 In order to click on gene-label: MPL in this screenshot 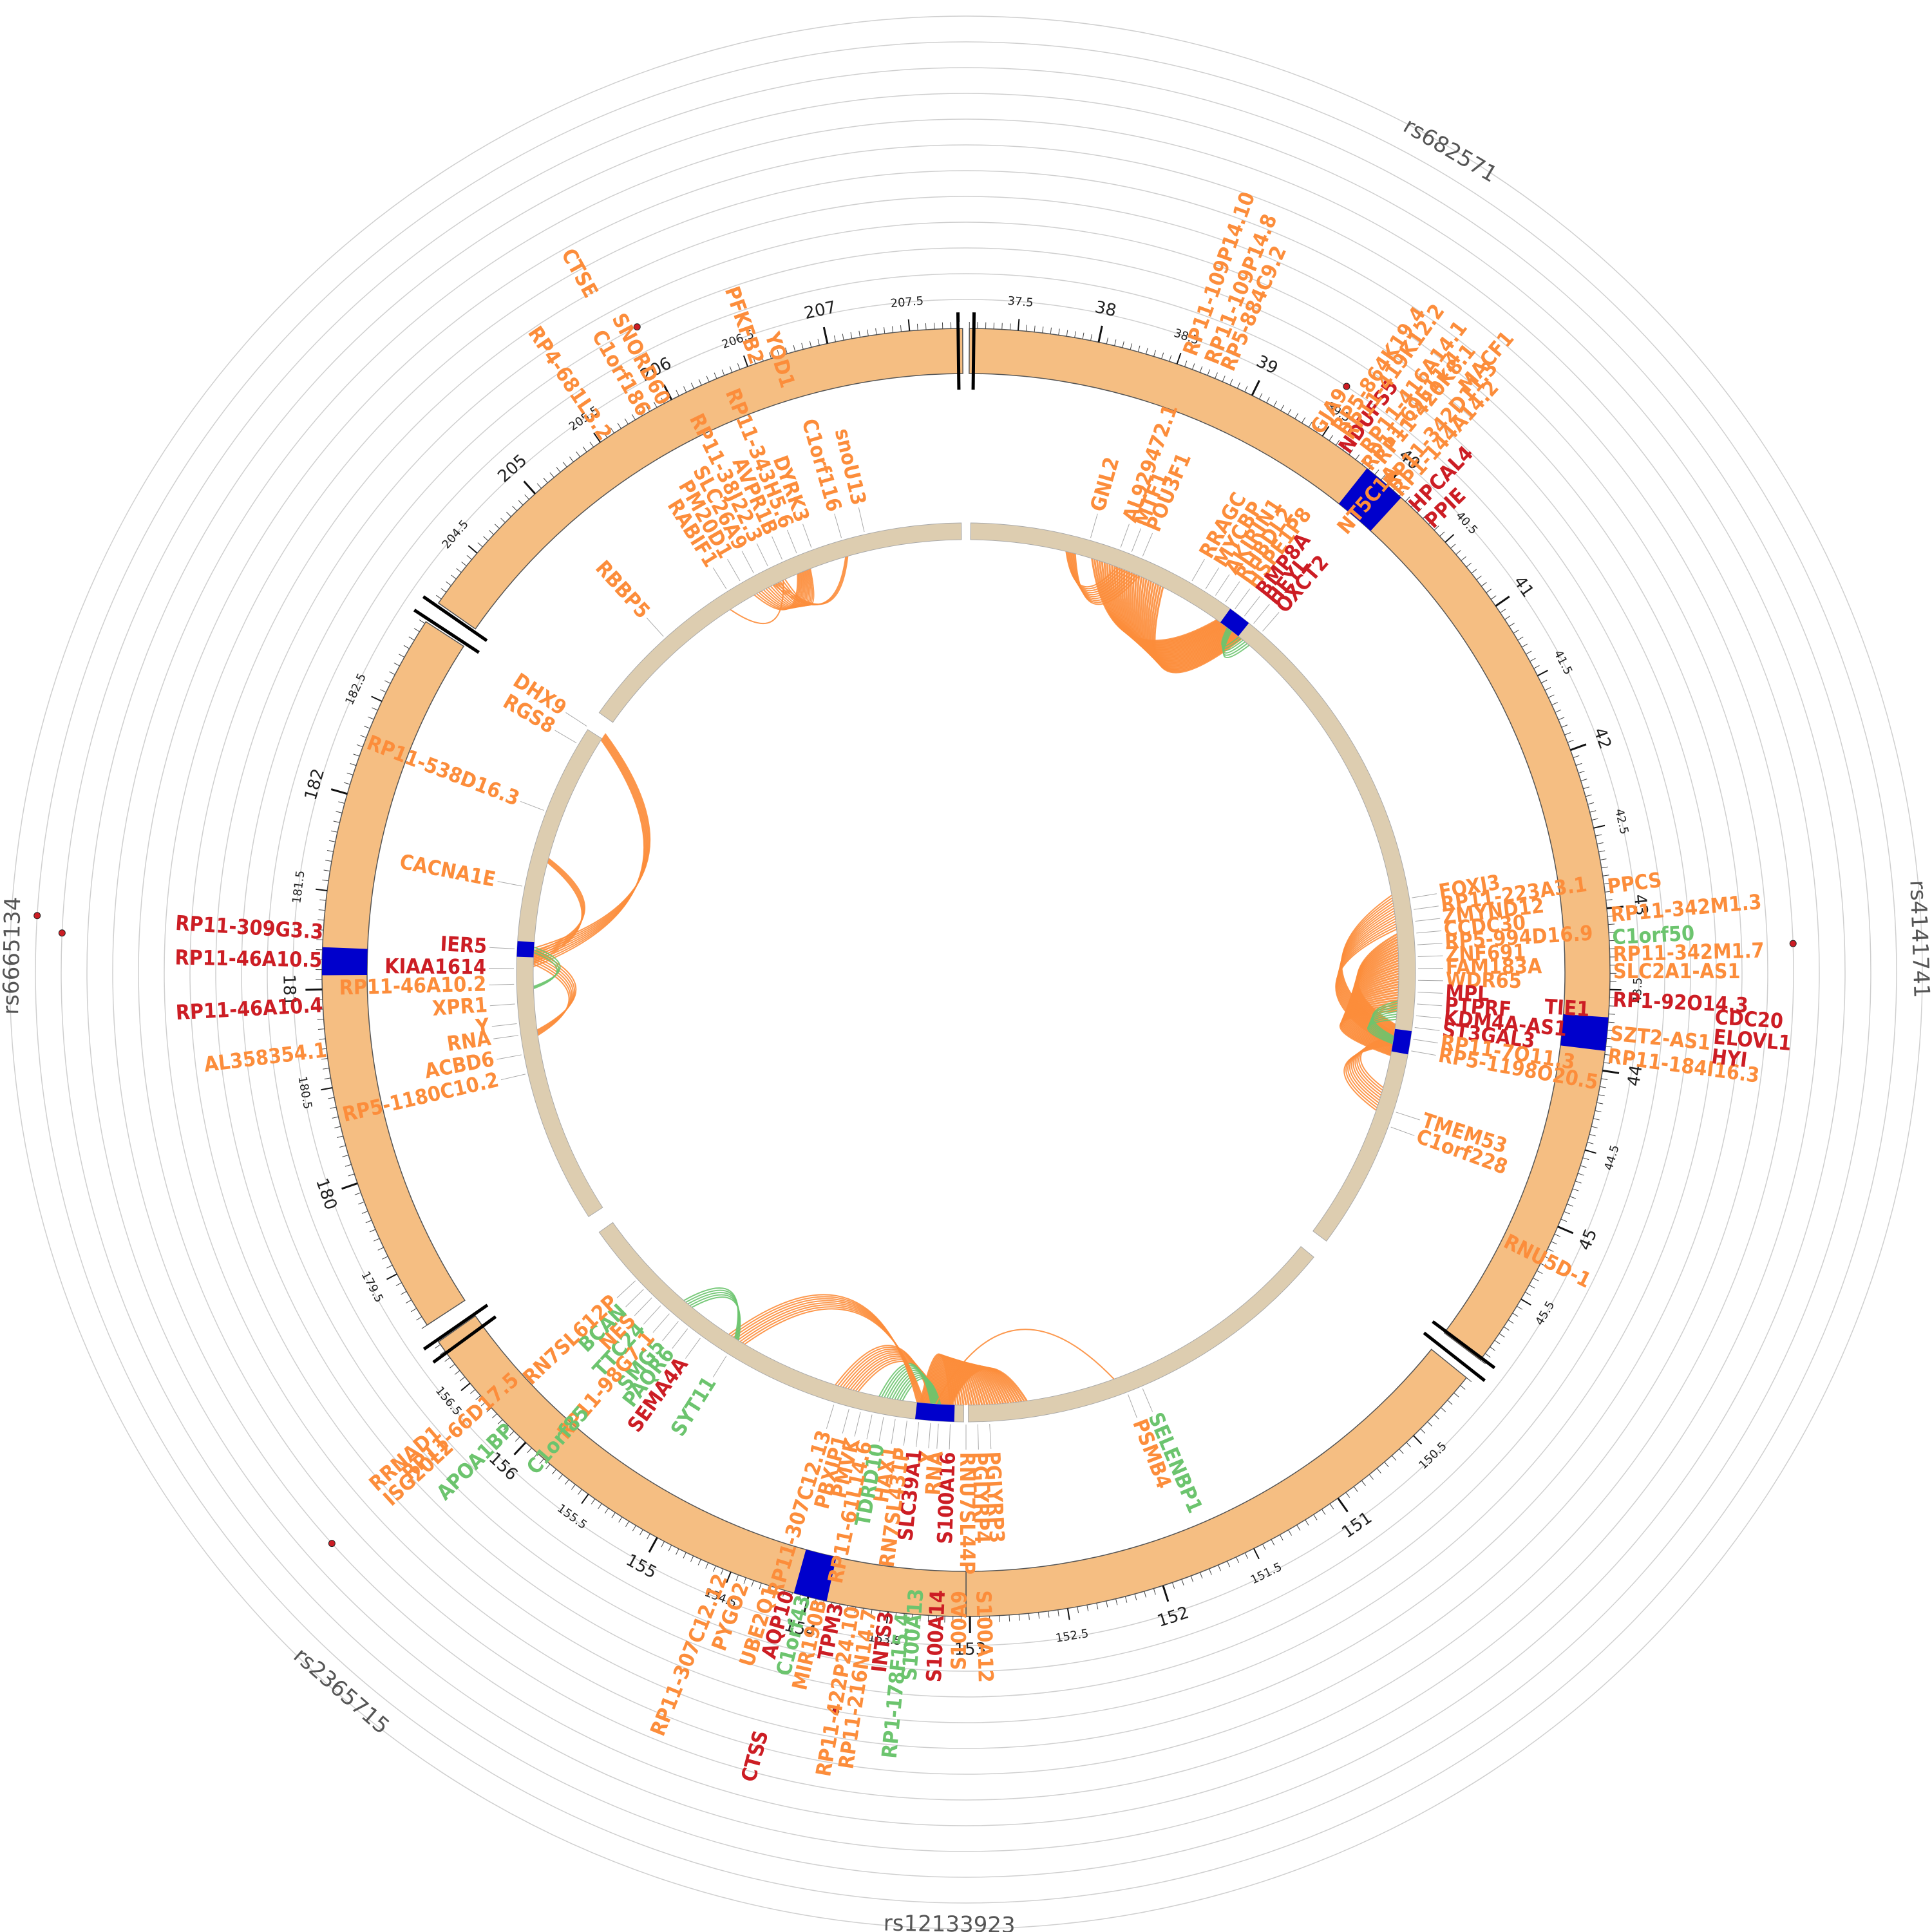, I will do `click(1467, 994)`.